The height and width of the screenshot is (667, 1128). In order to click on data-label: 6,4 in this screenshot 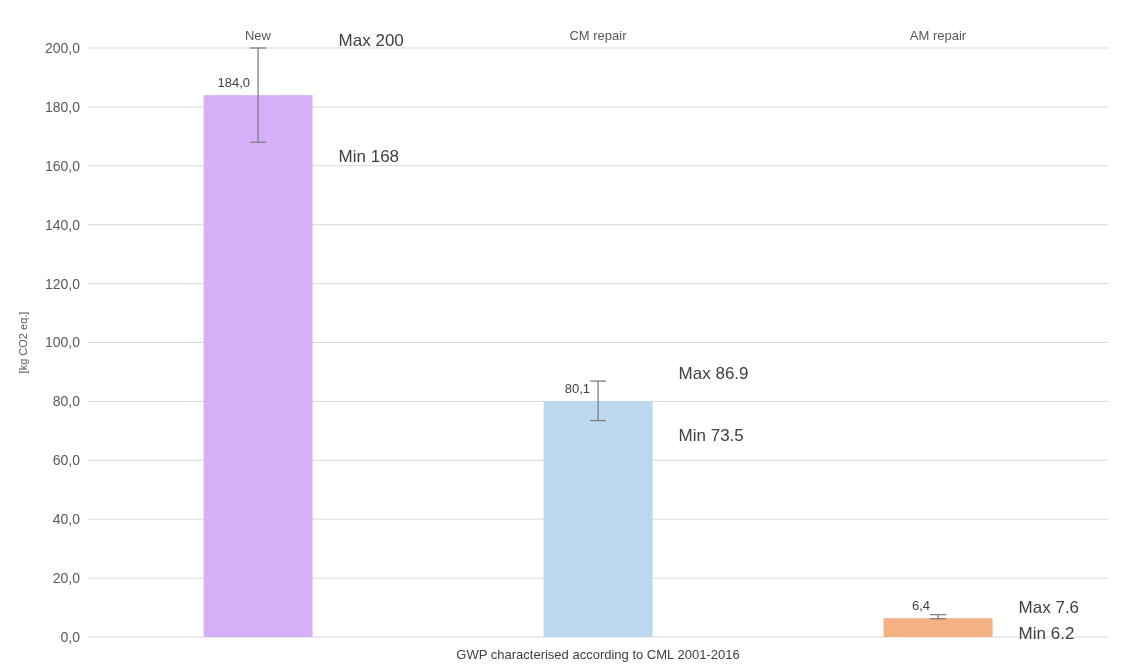, I will do `click(921, 606)`.